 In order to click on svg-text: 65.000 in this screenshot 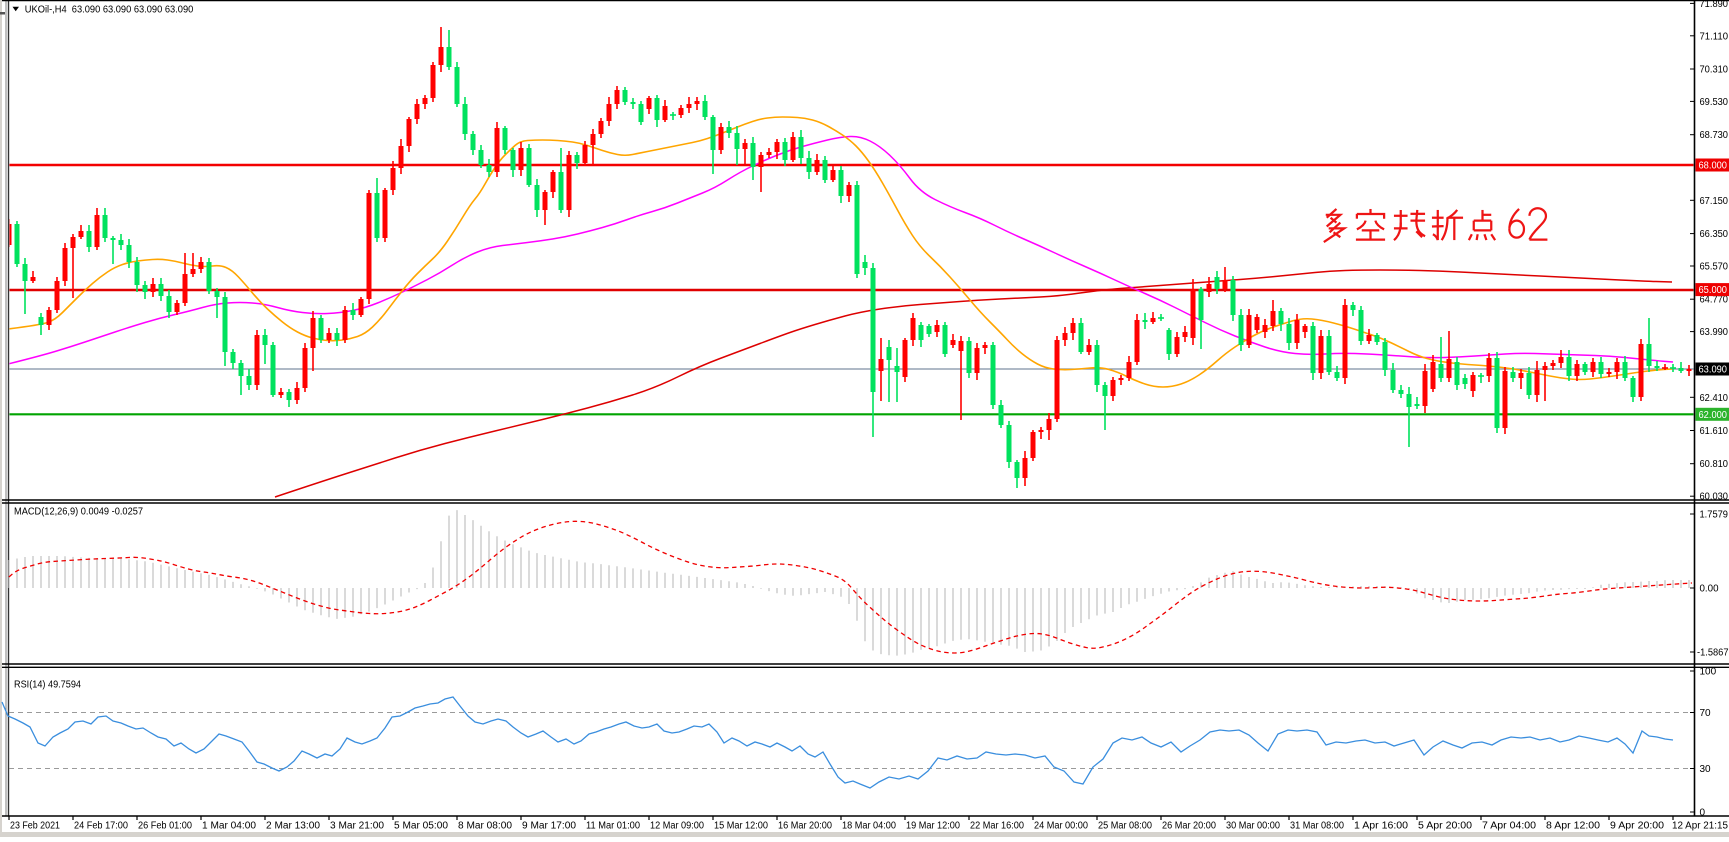, I will do `click(1713, 290)`.